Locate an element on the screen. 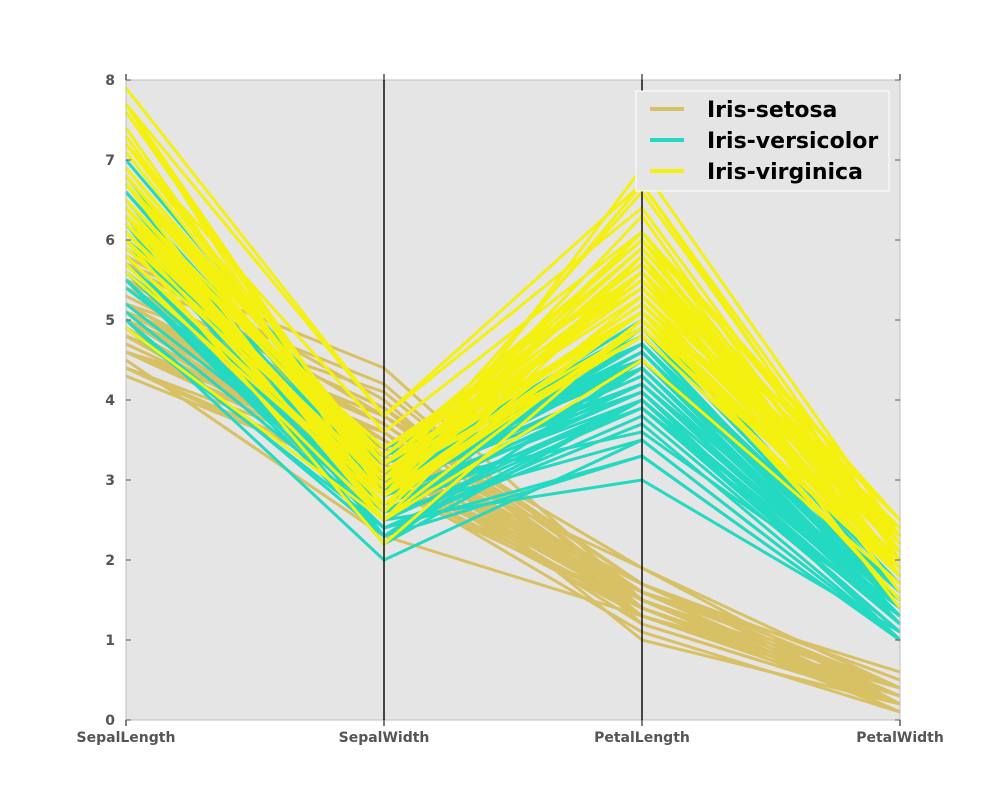  axis-label-sepalwidth: SepalWidth is located at coordinates (384, 738).